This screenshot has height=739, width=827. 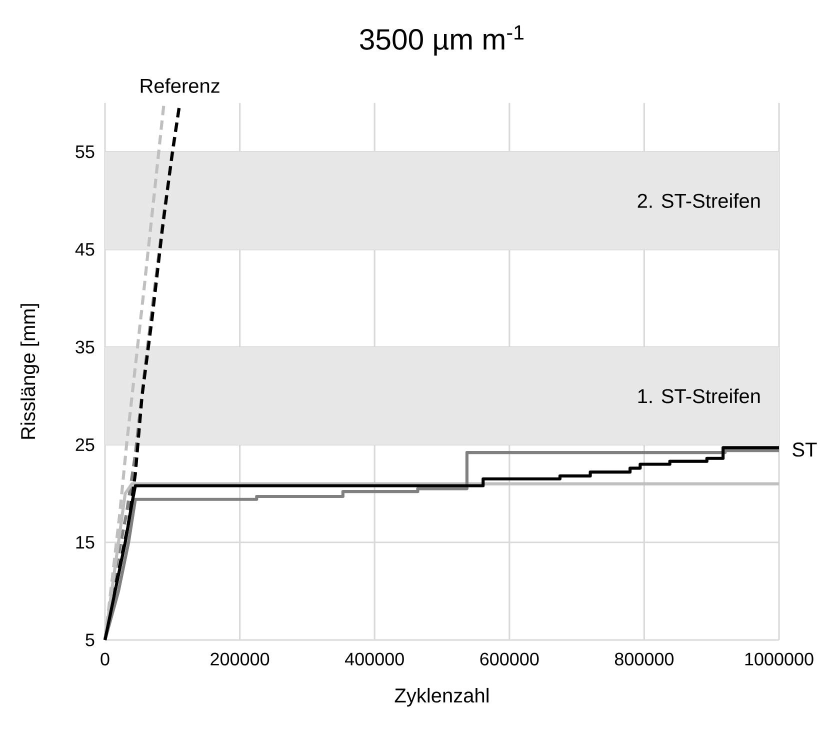 I want to click on y-tick-label: 25, so click(x=85, y=445).